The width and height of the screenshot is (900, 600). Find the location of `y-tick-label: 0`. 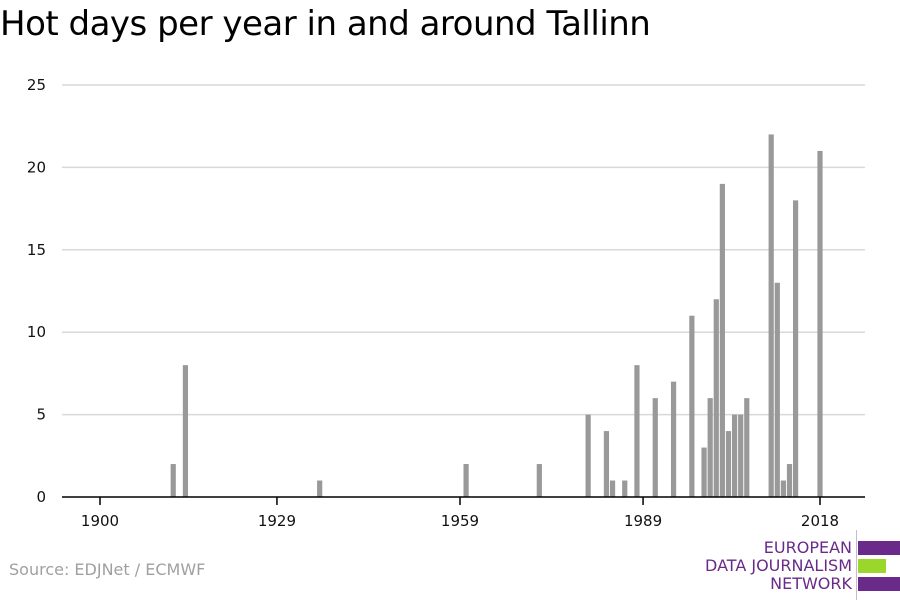

y-tick-label: 0 is located at coordinates (41, 497).